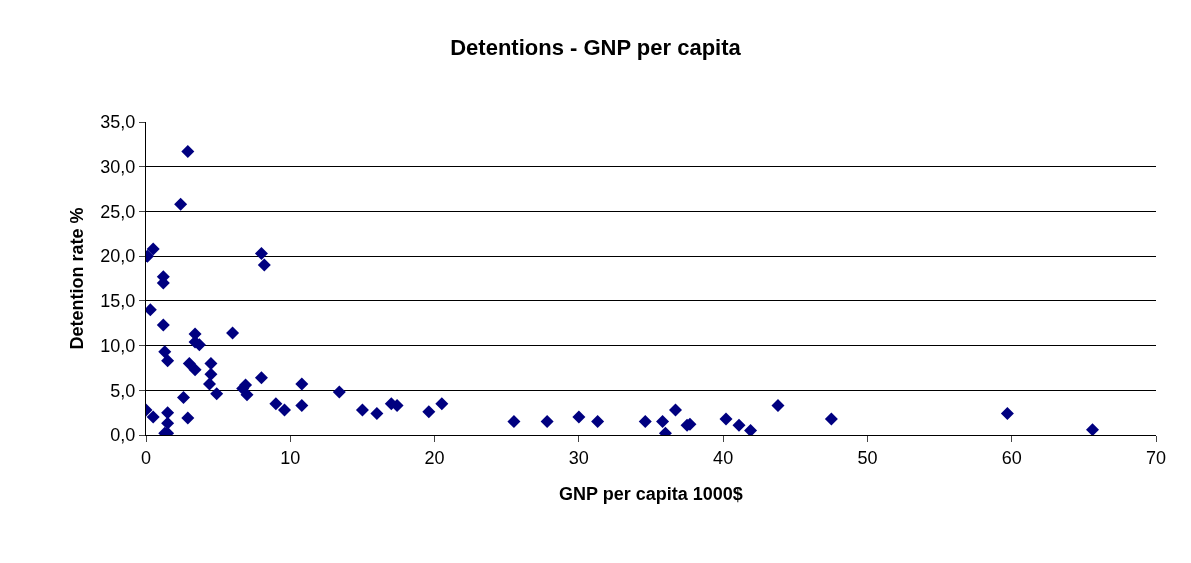 This screenshot has height=563, width=1191. Describe the element at coordinates (118, 256) in the screenshot. I see `y-tick-label: 20,0` at that location.